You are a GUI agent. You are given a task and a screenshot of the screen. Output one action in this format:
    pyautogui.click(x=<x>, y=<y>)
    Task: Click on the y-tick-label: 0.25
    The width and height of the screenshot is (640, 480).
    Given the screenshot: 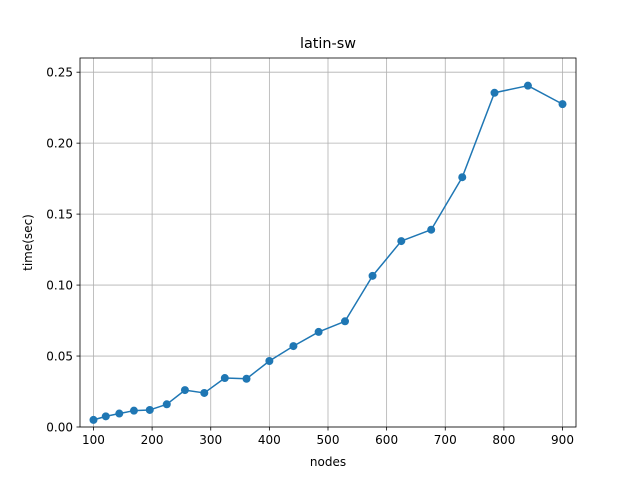 What is the action you would take?
    pyautogui.click(x=59, y=72)
    